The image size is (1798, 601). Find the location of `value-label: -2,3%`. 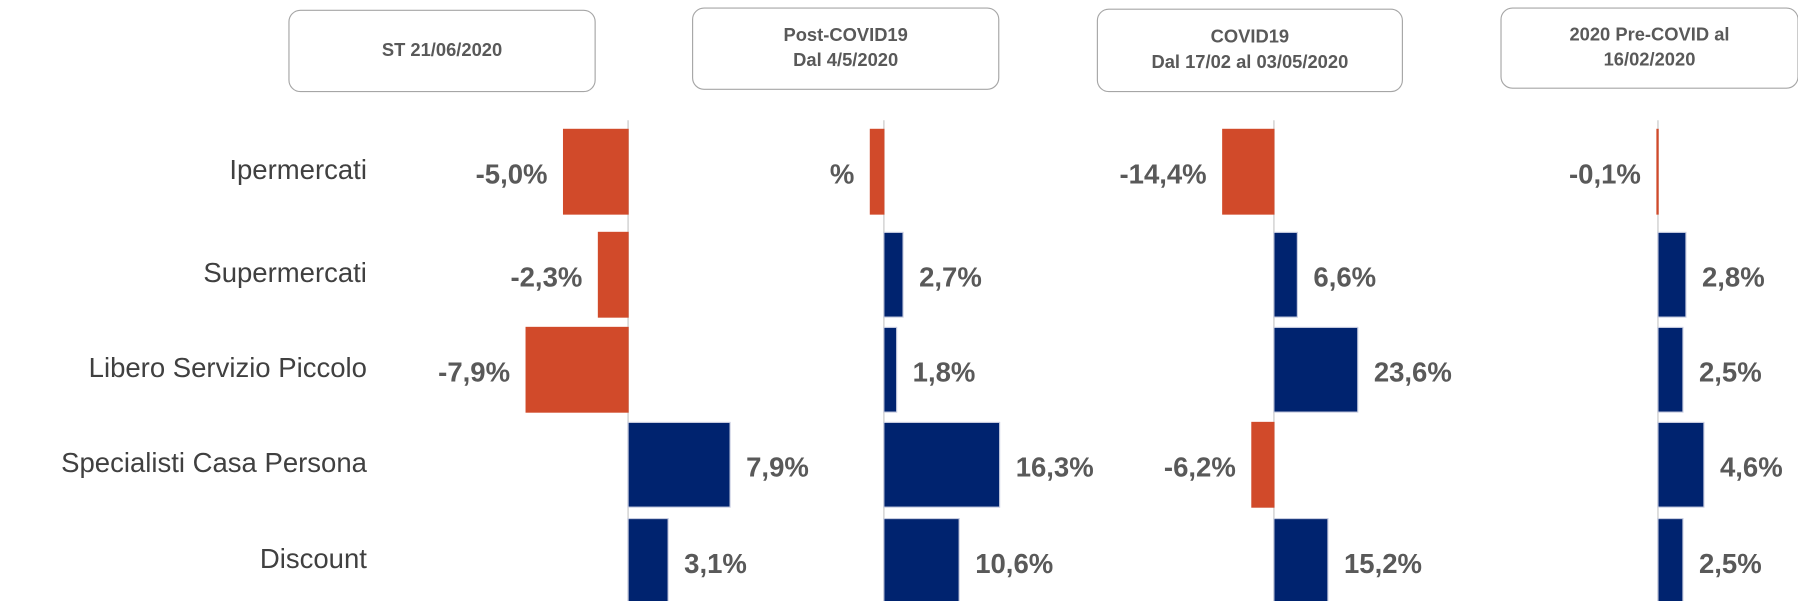

value-label: -2,3% is located at coordinates (546, 277).